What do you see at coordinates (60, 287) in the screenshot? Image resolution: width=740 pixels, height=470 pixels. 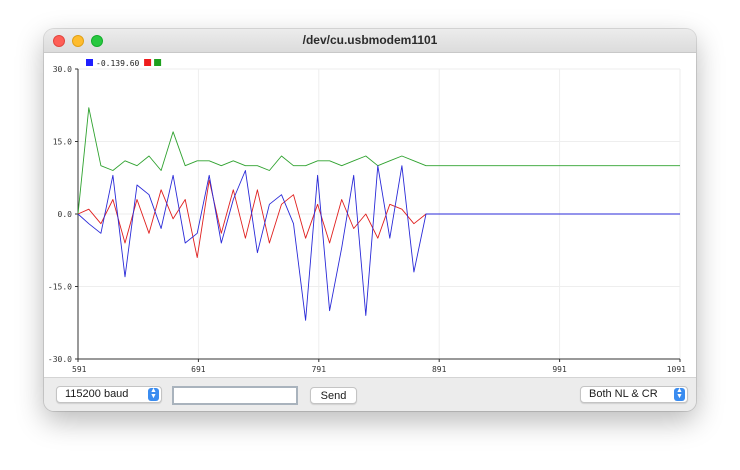 I see `y-axis-tick-label: -15.0` at bounding box center [60, 287].